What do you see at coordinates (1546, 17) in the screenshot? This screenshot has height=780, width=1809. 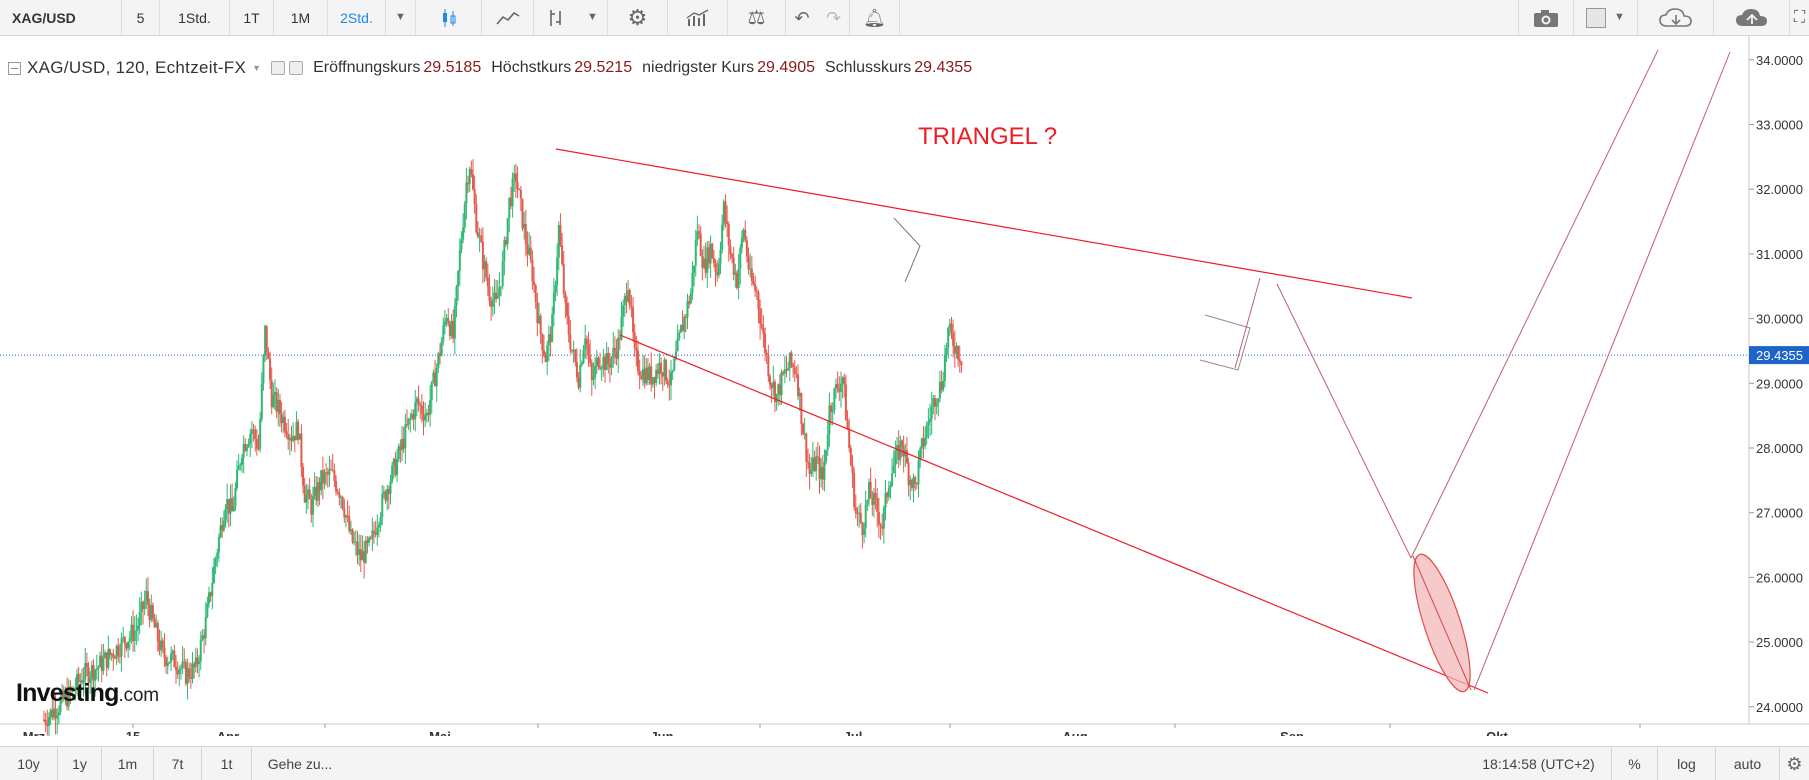 I see `screenshot-button` at bounding box center [1546, 17].